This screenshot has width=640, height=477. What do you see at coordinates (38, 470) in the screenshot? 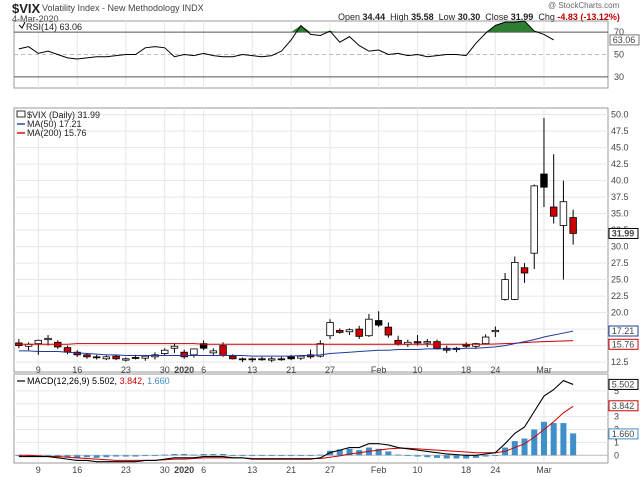
I see `macd-x-tick-label: 9` at bounding box center [38, 470].